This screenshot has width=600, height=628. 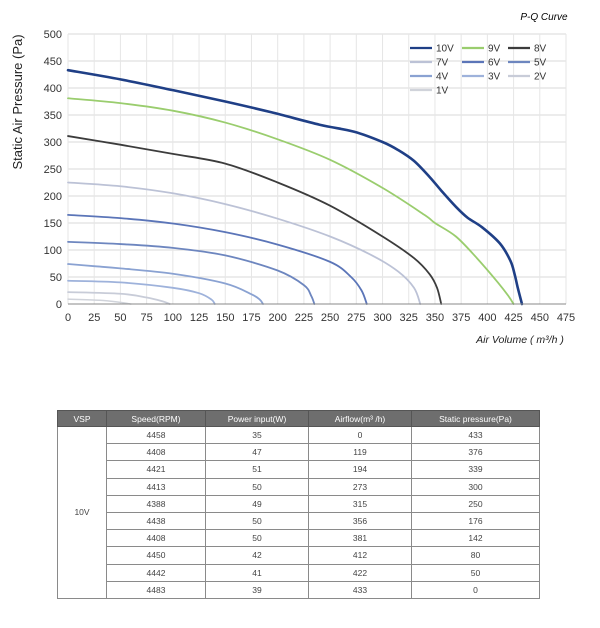 I want to click on x-tick-label: 100, so click(x=173, y=318).